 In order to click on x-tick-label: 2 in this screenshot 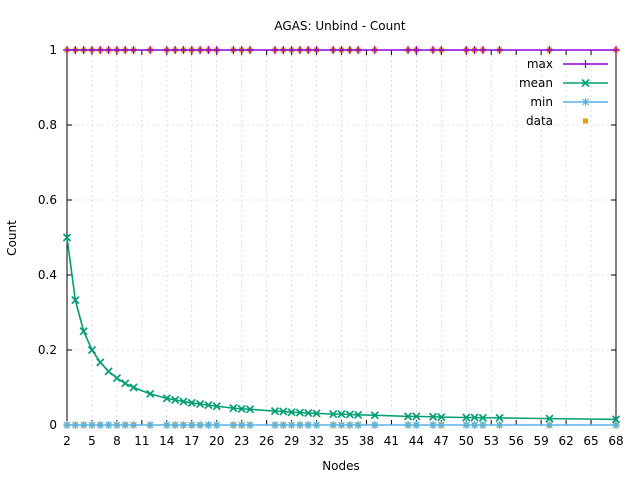, I will do `click(67, 441)`.